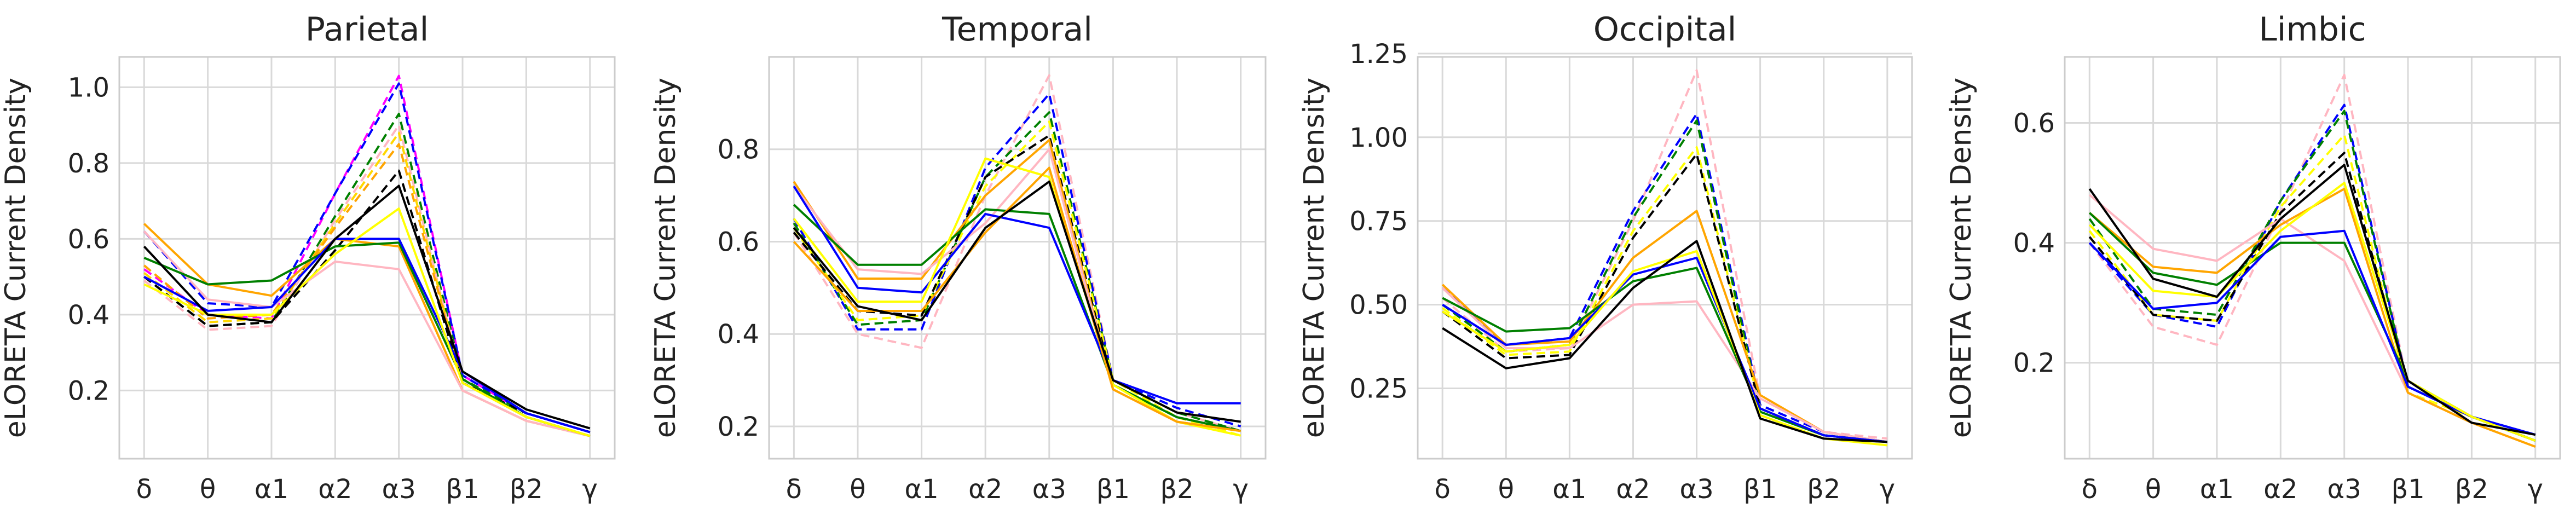 The image size is (2576, 520). What do you see at coordinates (1378, 55) in the screenshot?
I see `y-tick-label: 1.25` at bounding box center [1378, 55].